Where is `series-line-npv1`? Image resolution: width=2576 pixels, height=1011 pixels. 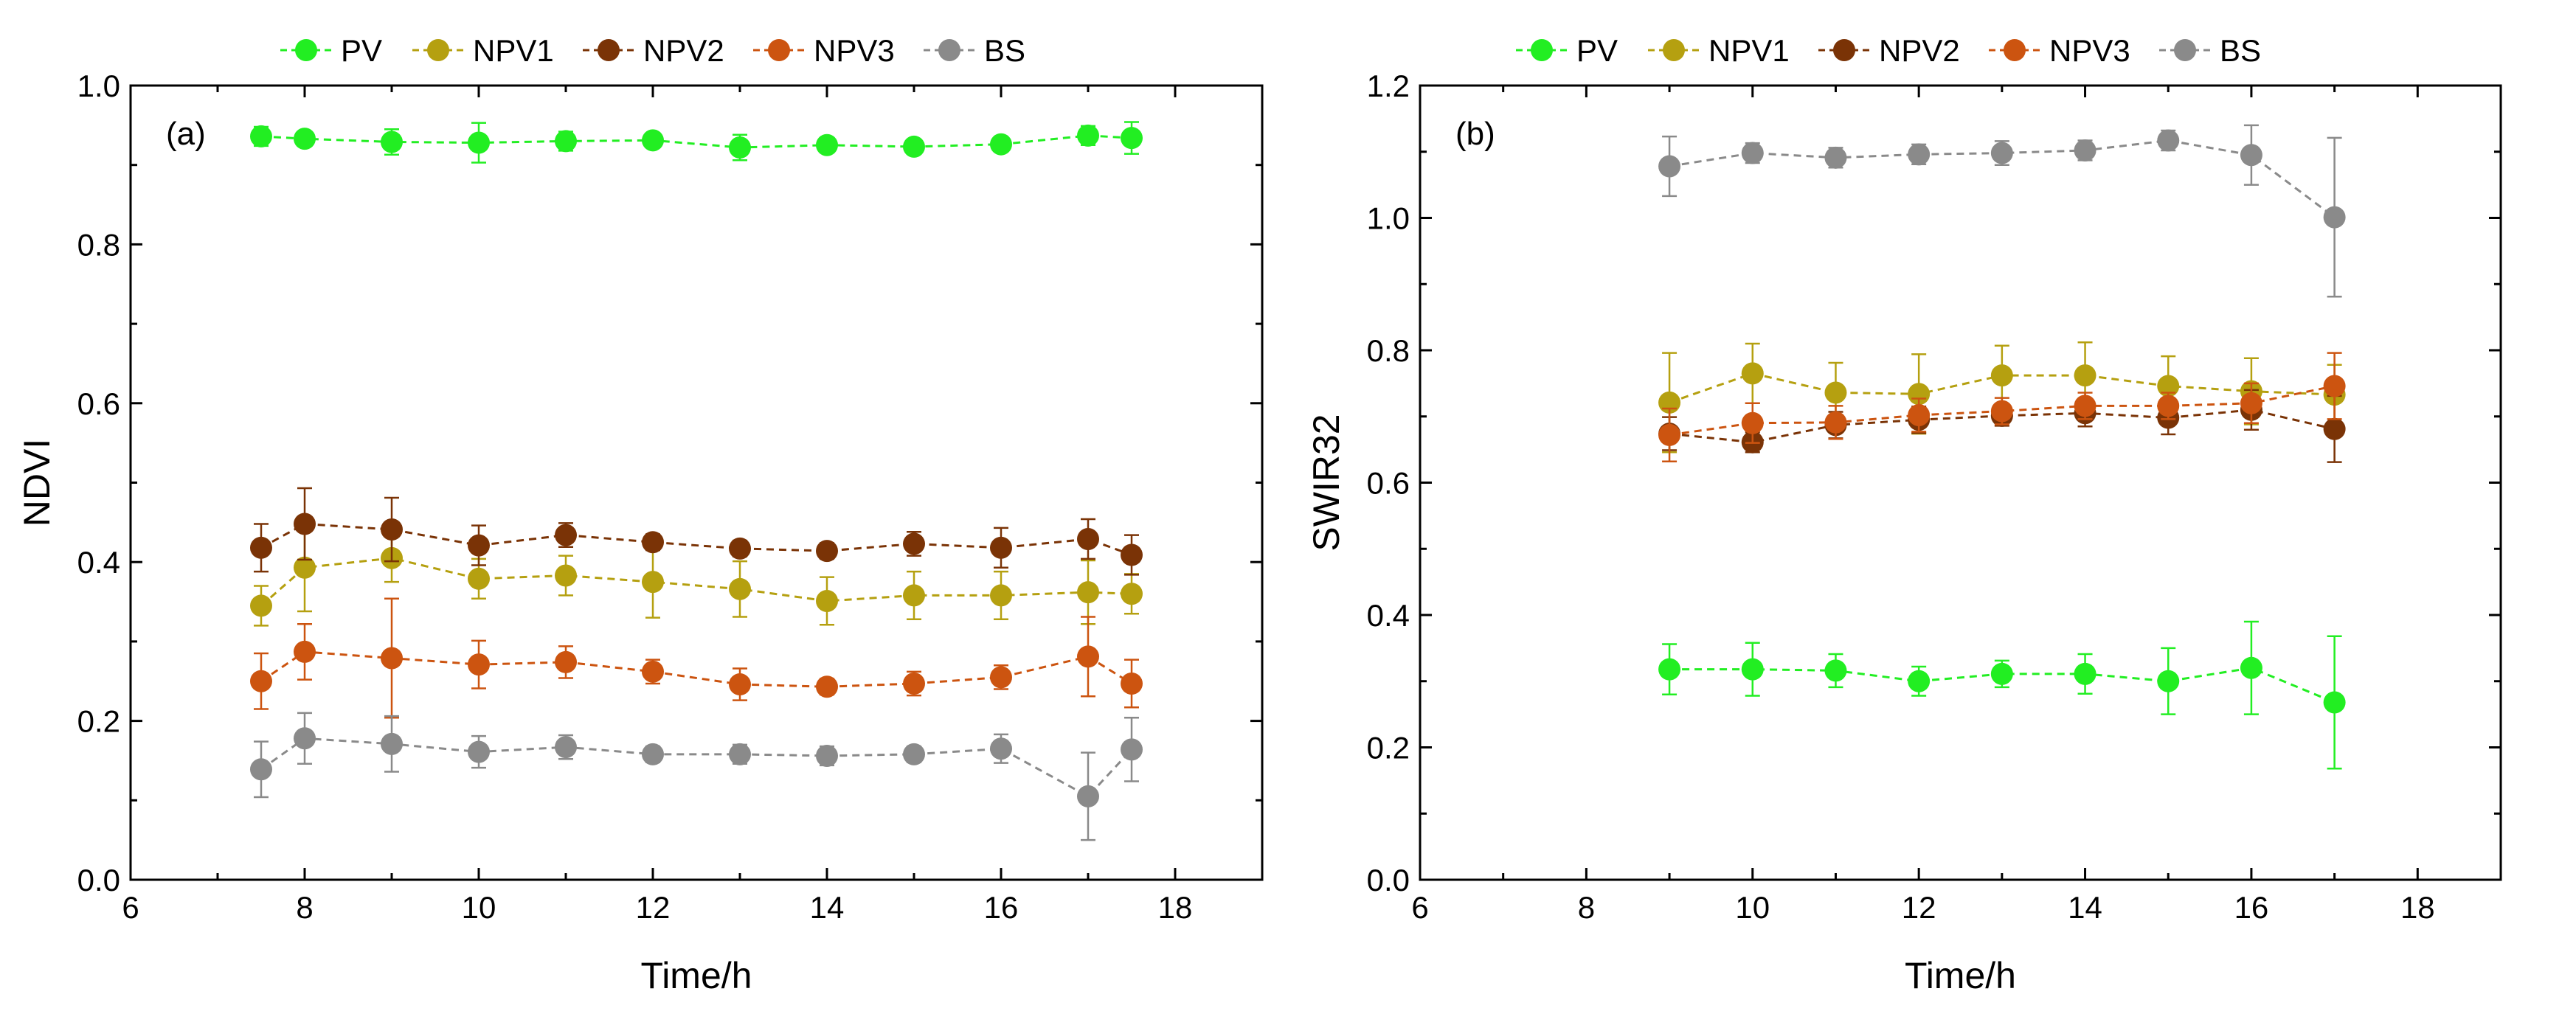 series-line-npv1 is located at coordinates (696, 582).